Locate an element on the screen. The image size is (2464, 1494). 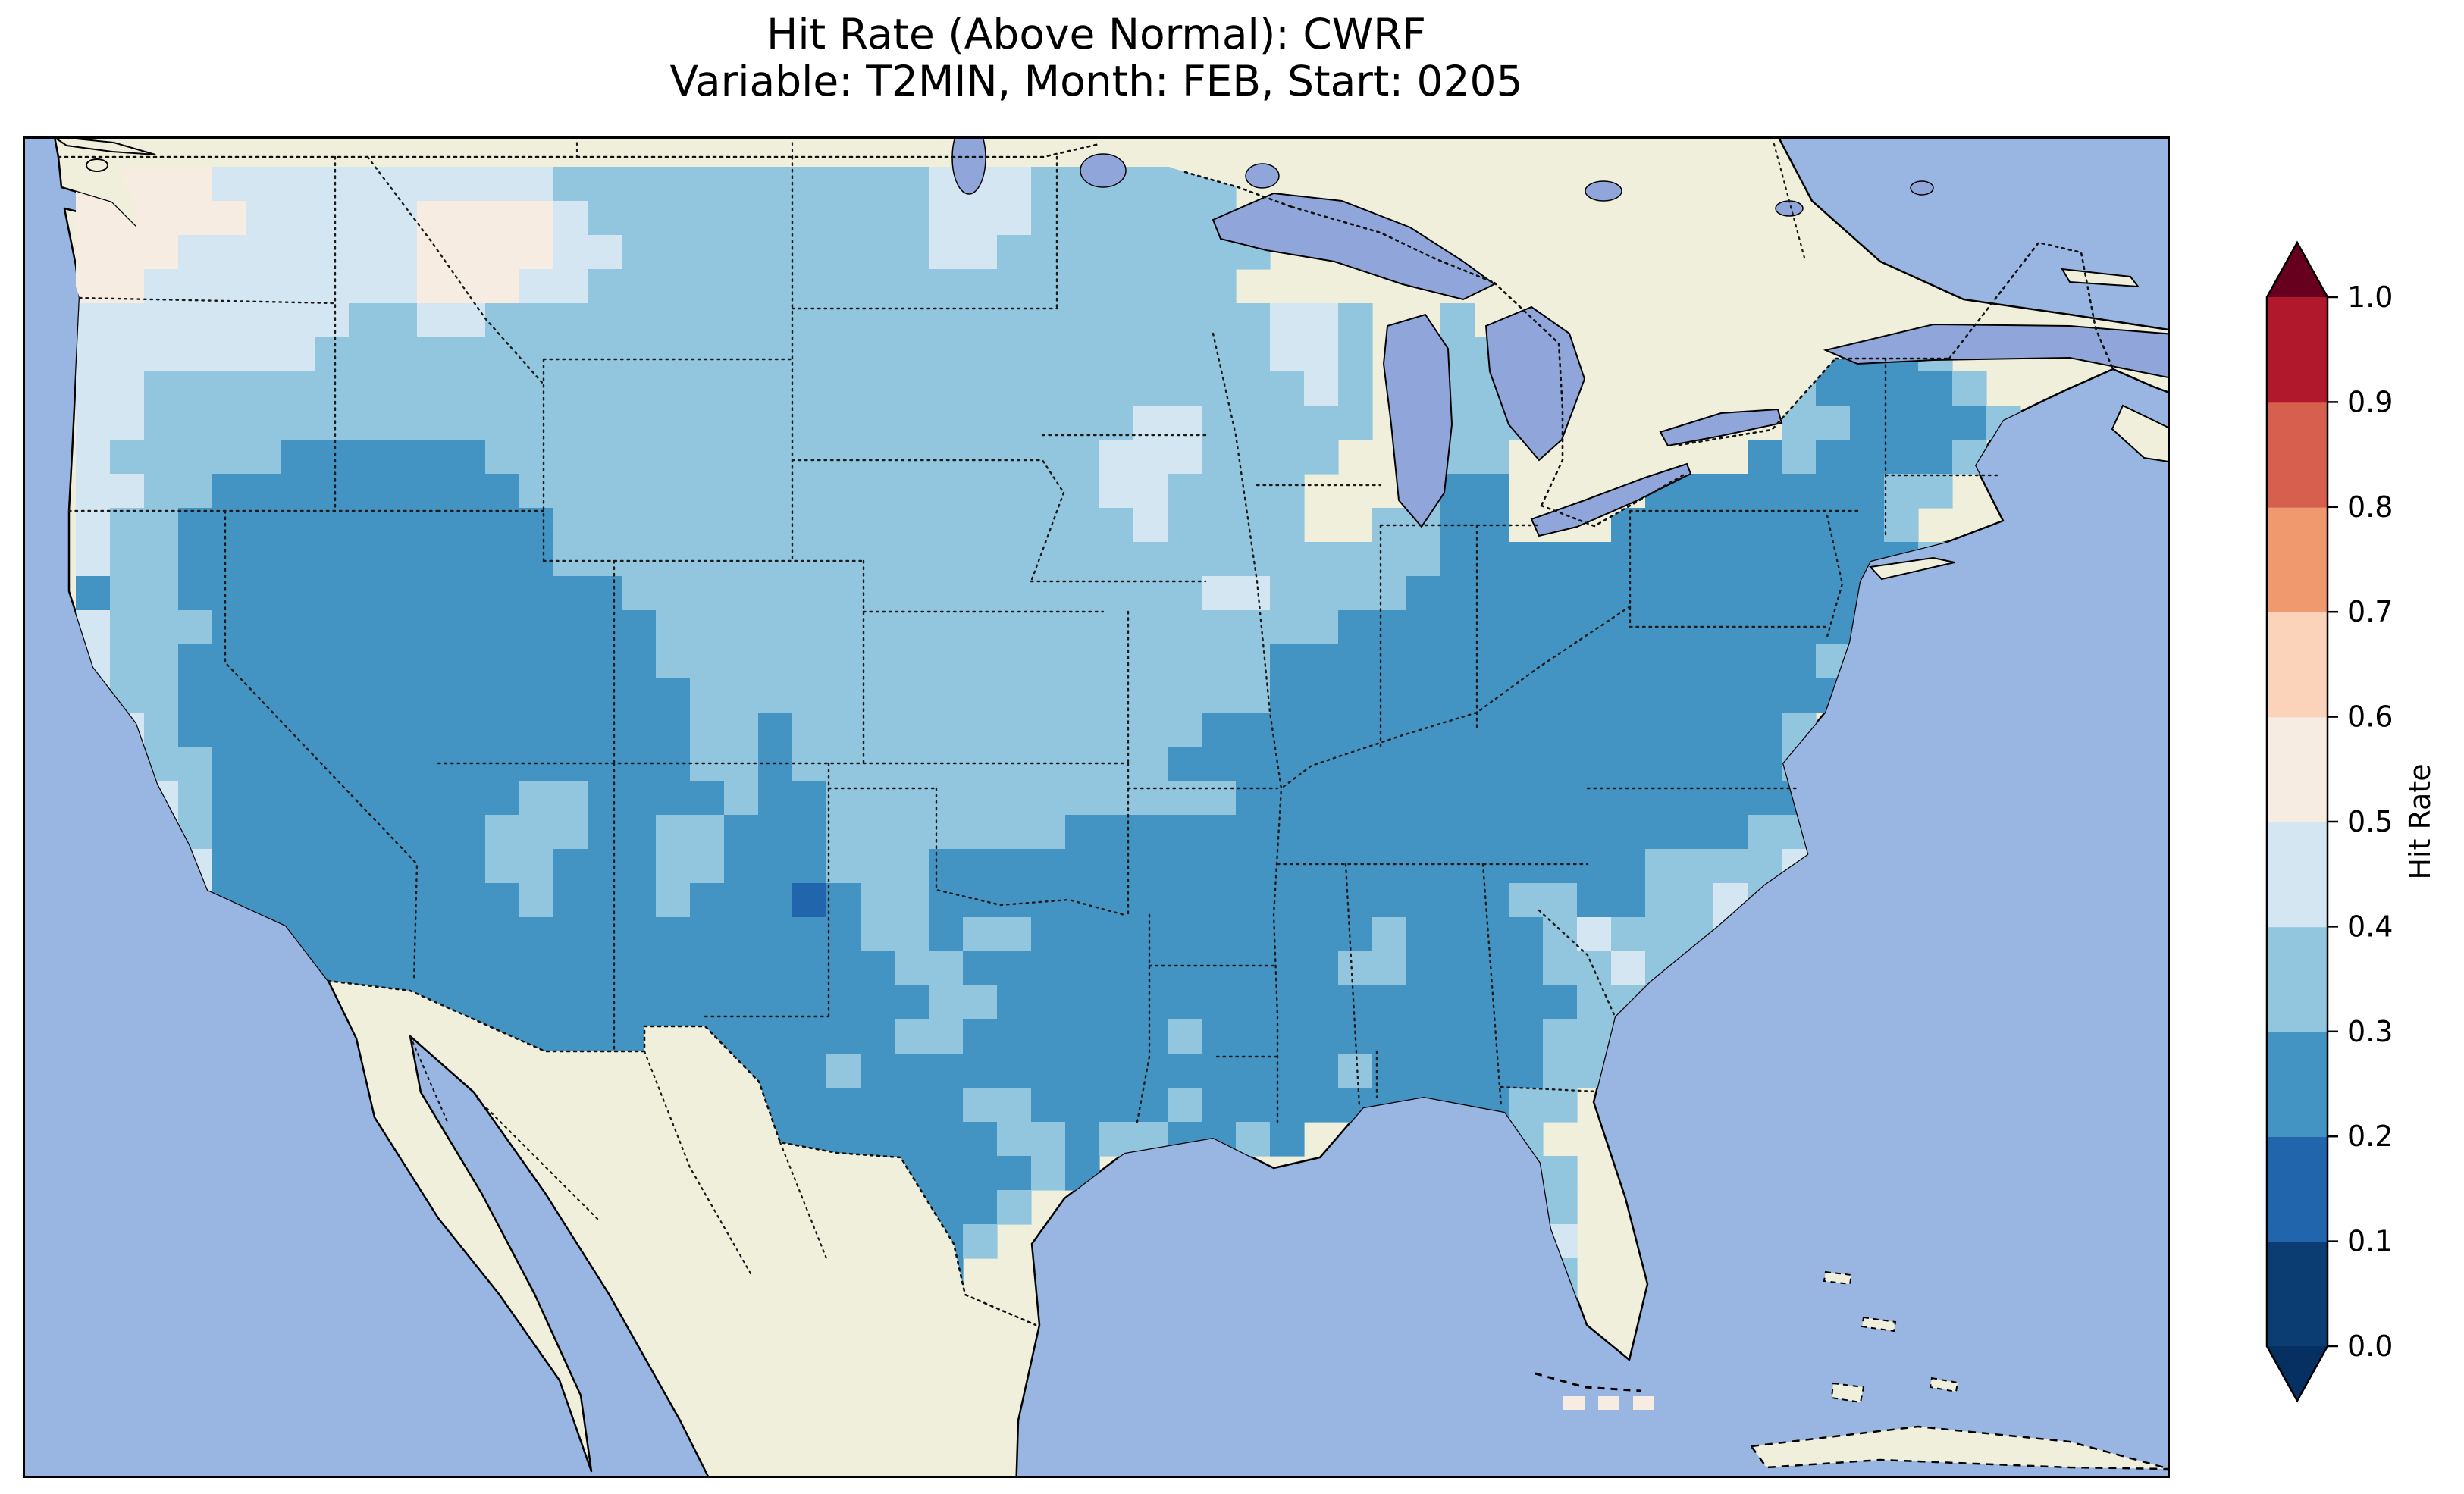
vancouver-island is located at coordinates (104, 145).